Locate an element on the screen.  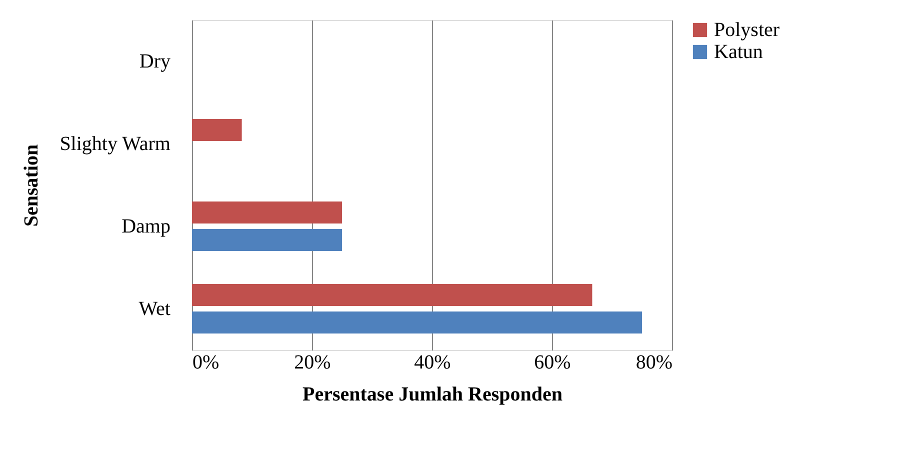
x-tick-label: 0% is located at coordinates (206, 363).